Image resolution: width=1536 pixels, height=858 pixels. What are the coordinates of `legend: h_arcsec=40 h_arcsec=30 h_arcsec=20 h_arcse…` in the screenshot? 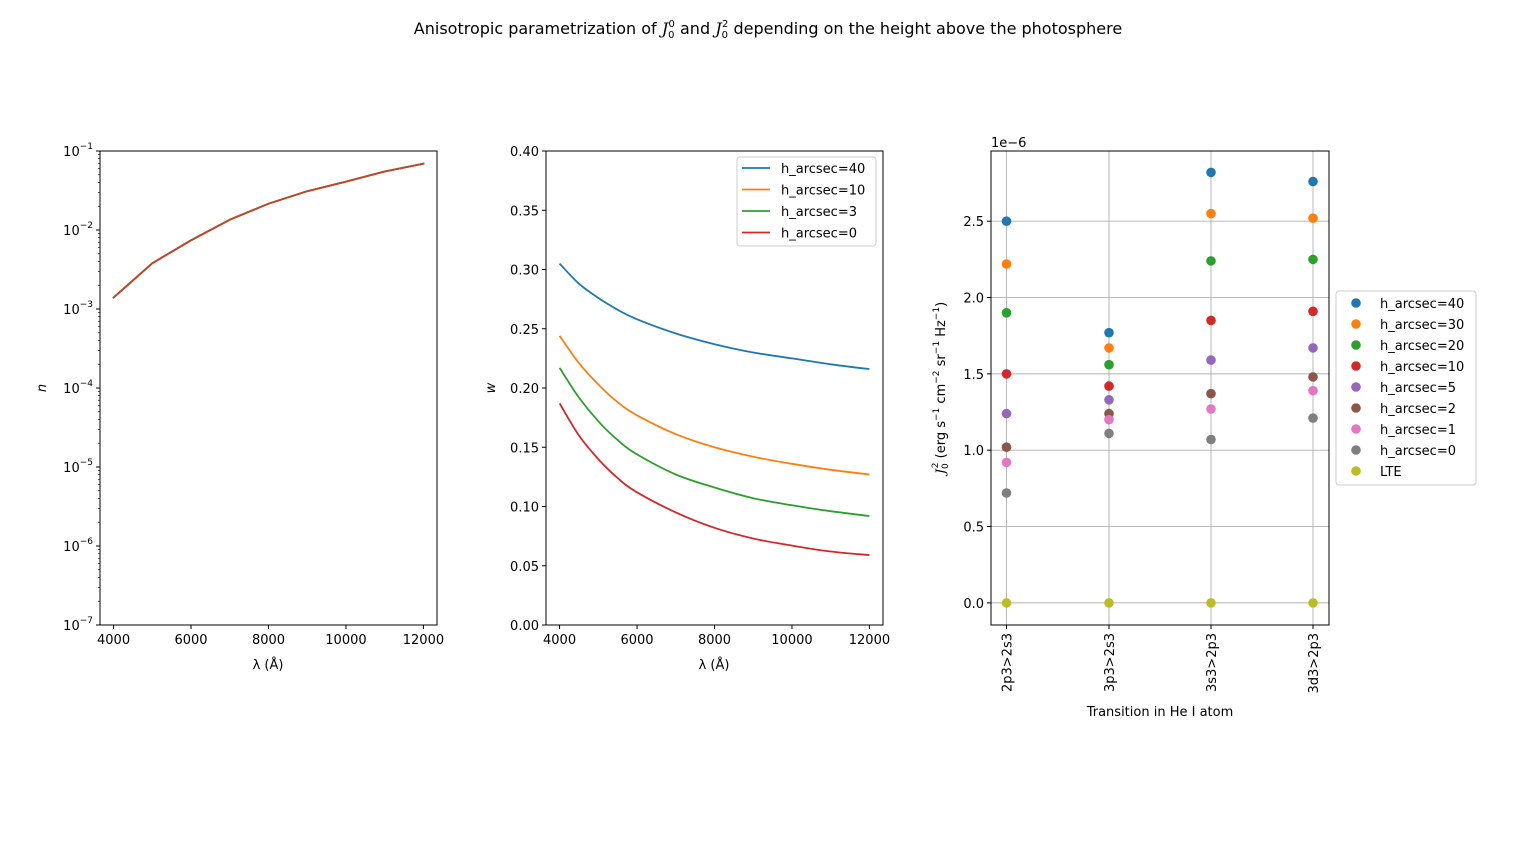 It's located at (1406, 388).